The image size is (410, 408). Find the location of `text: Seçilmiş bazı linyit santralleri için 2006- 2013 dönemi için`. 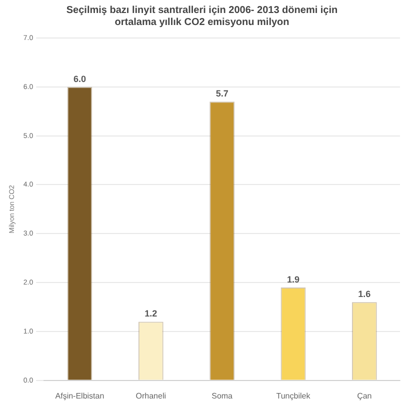

text: Seçilmiş bazı linyit santralleri için 2006- 2013 dönemi için is located at coordinates (202, 10).